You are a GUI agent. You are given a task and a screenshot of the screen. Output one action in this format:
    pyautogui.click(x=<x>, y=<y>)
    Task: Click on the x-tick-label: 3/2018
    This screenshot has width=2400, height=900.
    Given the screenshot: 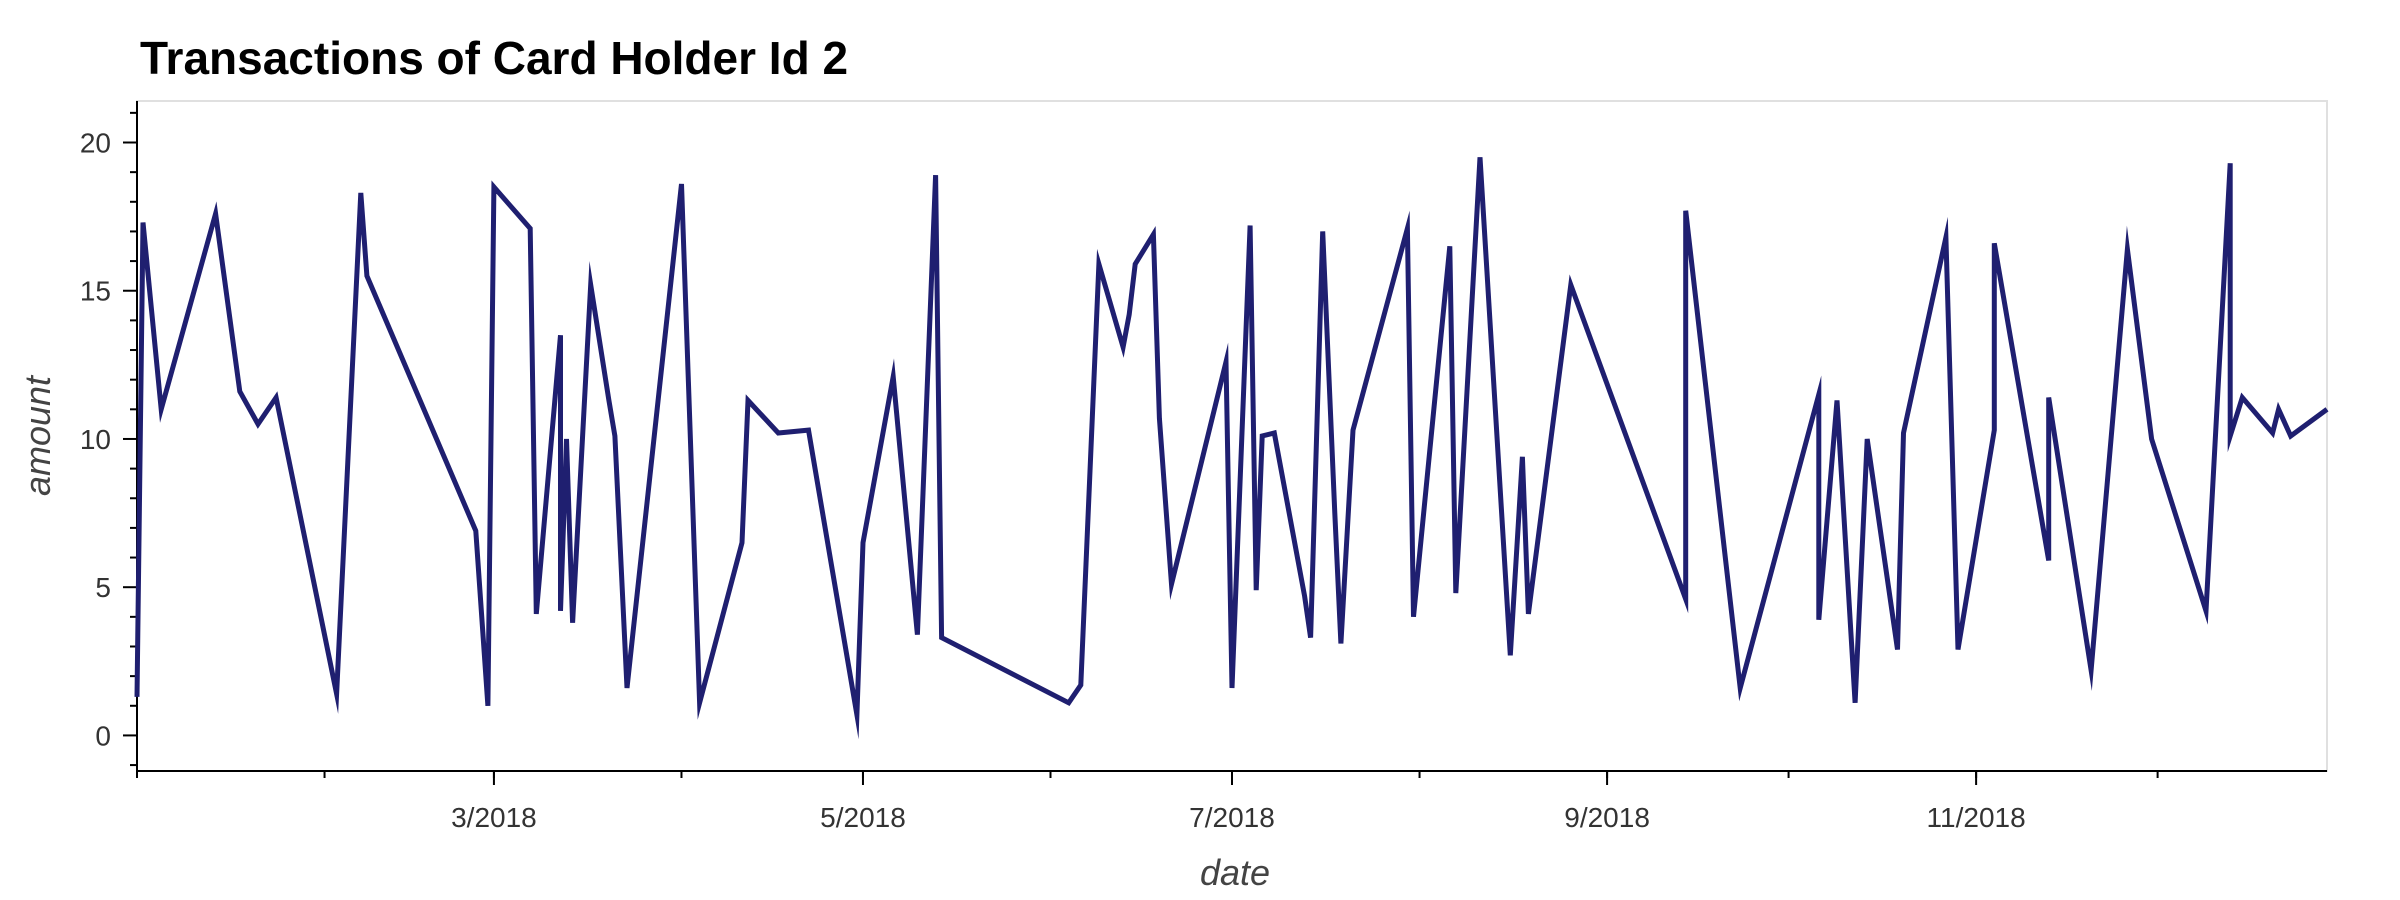 What is the action you would take?
    pyautogui.click(x=494, y=817)
    